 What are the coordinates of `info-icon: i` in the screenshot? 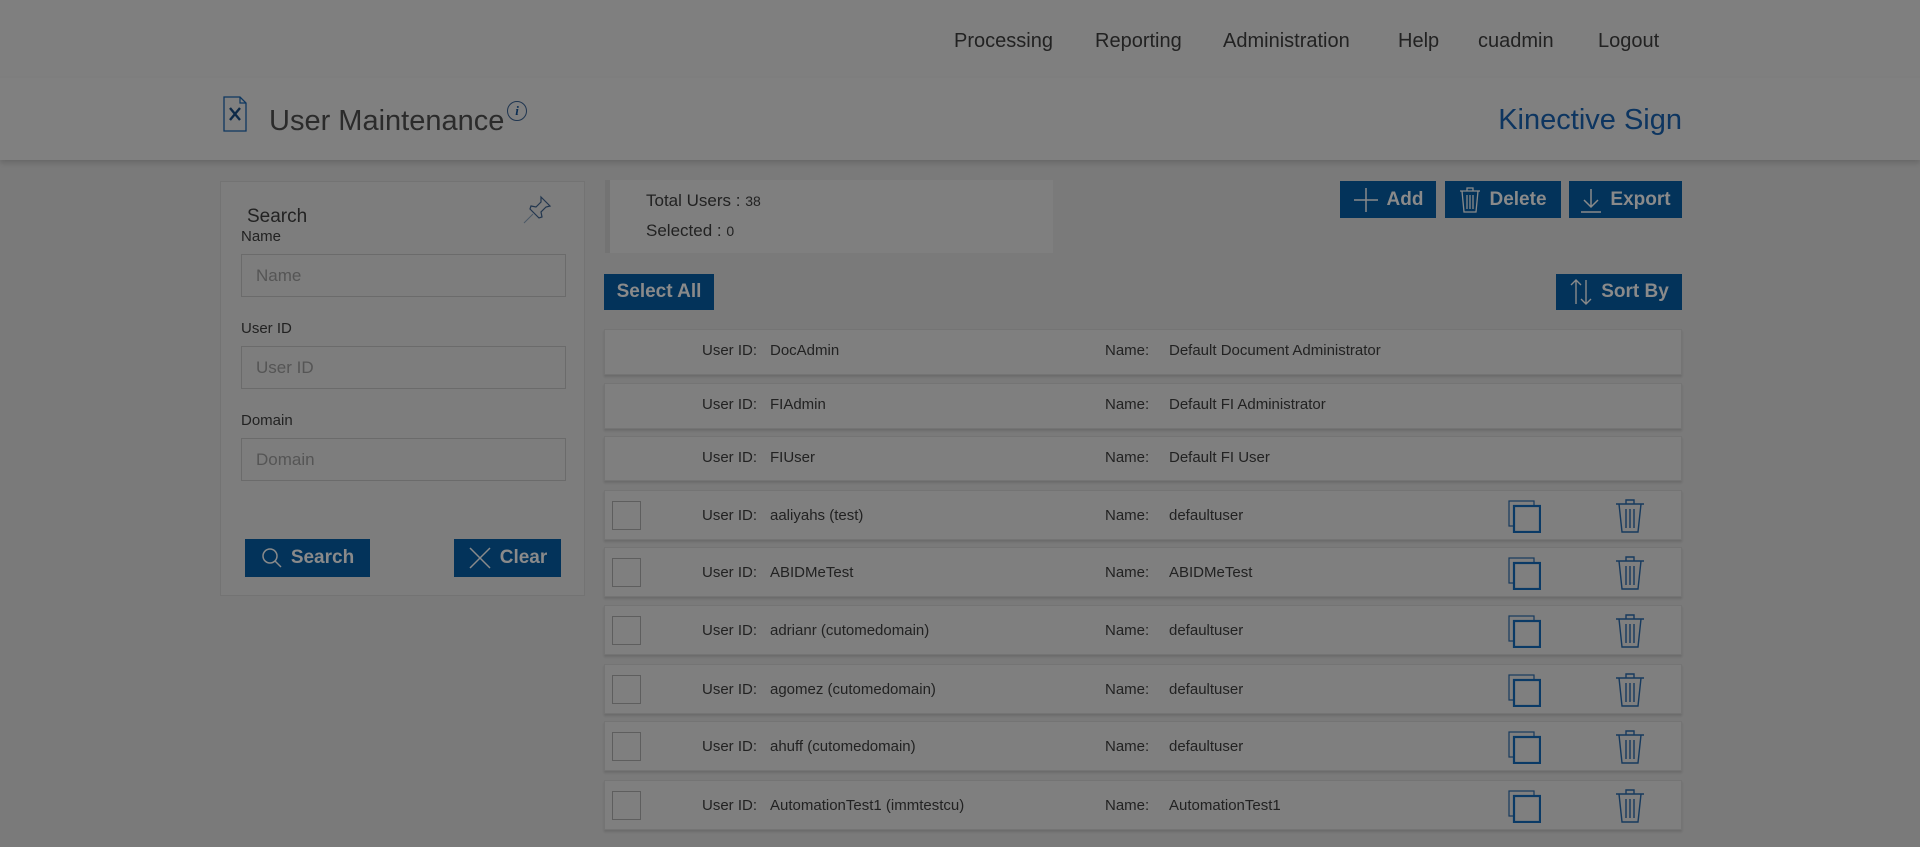 It's located at (517, 111).